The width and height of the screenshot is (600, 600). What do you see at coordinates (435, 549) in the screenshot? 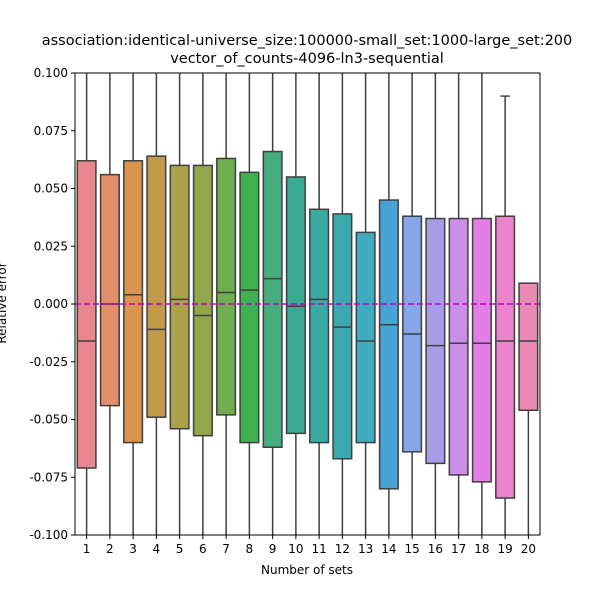
I see `x-tick-label: 16` at bounding box center [435, 549].